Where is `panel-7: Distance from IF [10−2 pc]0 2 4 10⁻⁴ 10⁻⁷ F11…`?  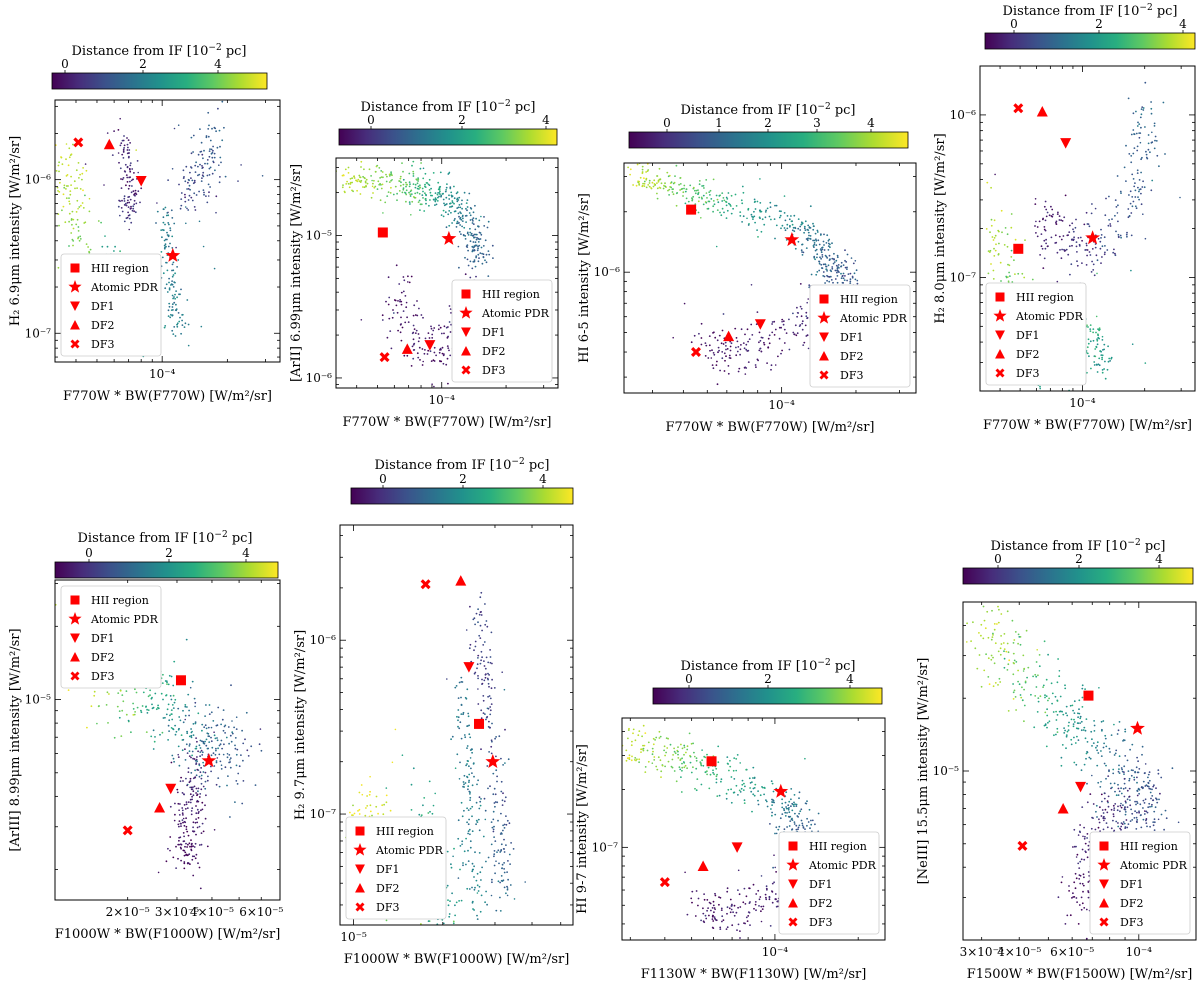
panel-7: Distance from IF [10−2 pc]0 2 4 10⁻⁴ 10⁻⁷ F11… is located at coordinates (730, 820).